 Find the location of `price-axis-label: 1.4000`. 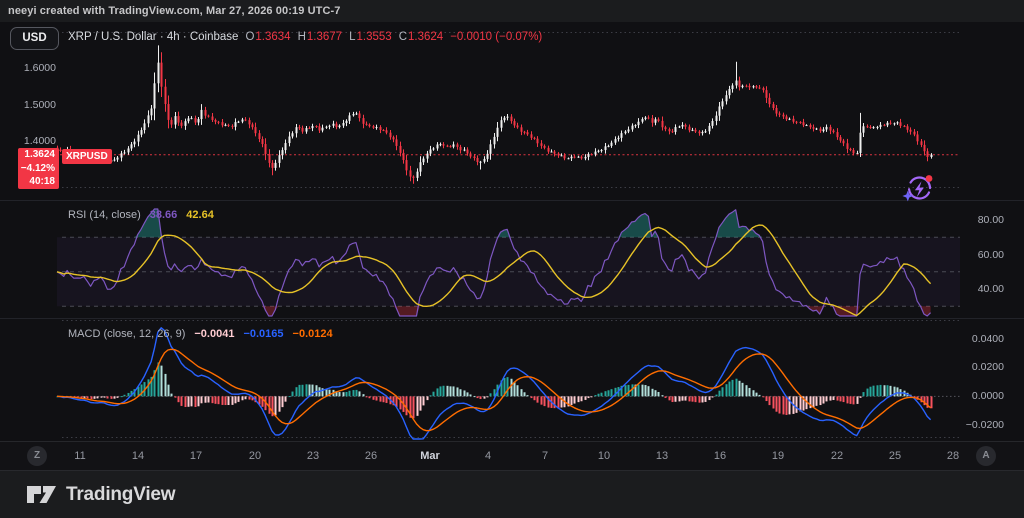

price-axis-label: 1.4000 is located at coordinates (39, 141).